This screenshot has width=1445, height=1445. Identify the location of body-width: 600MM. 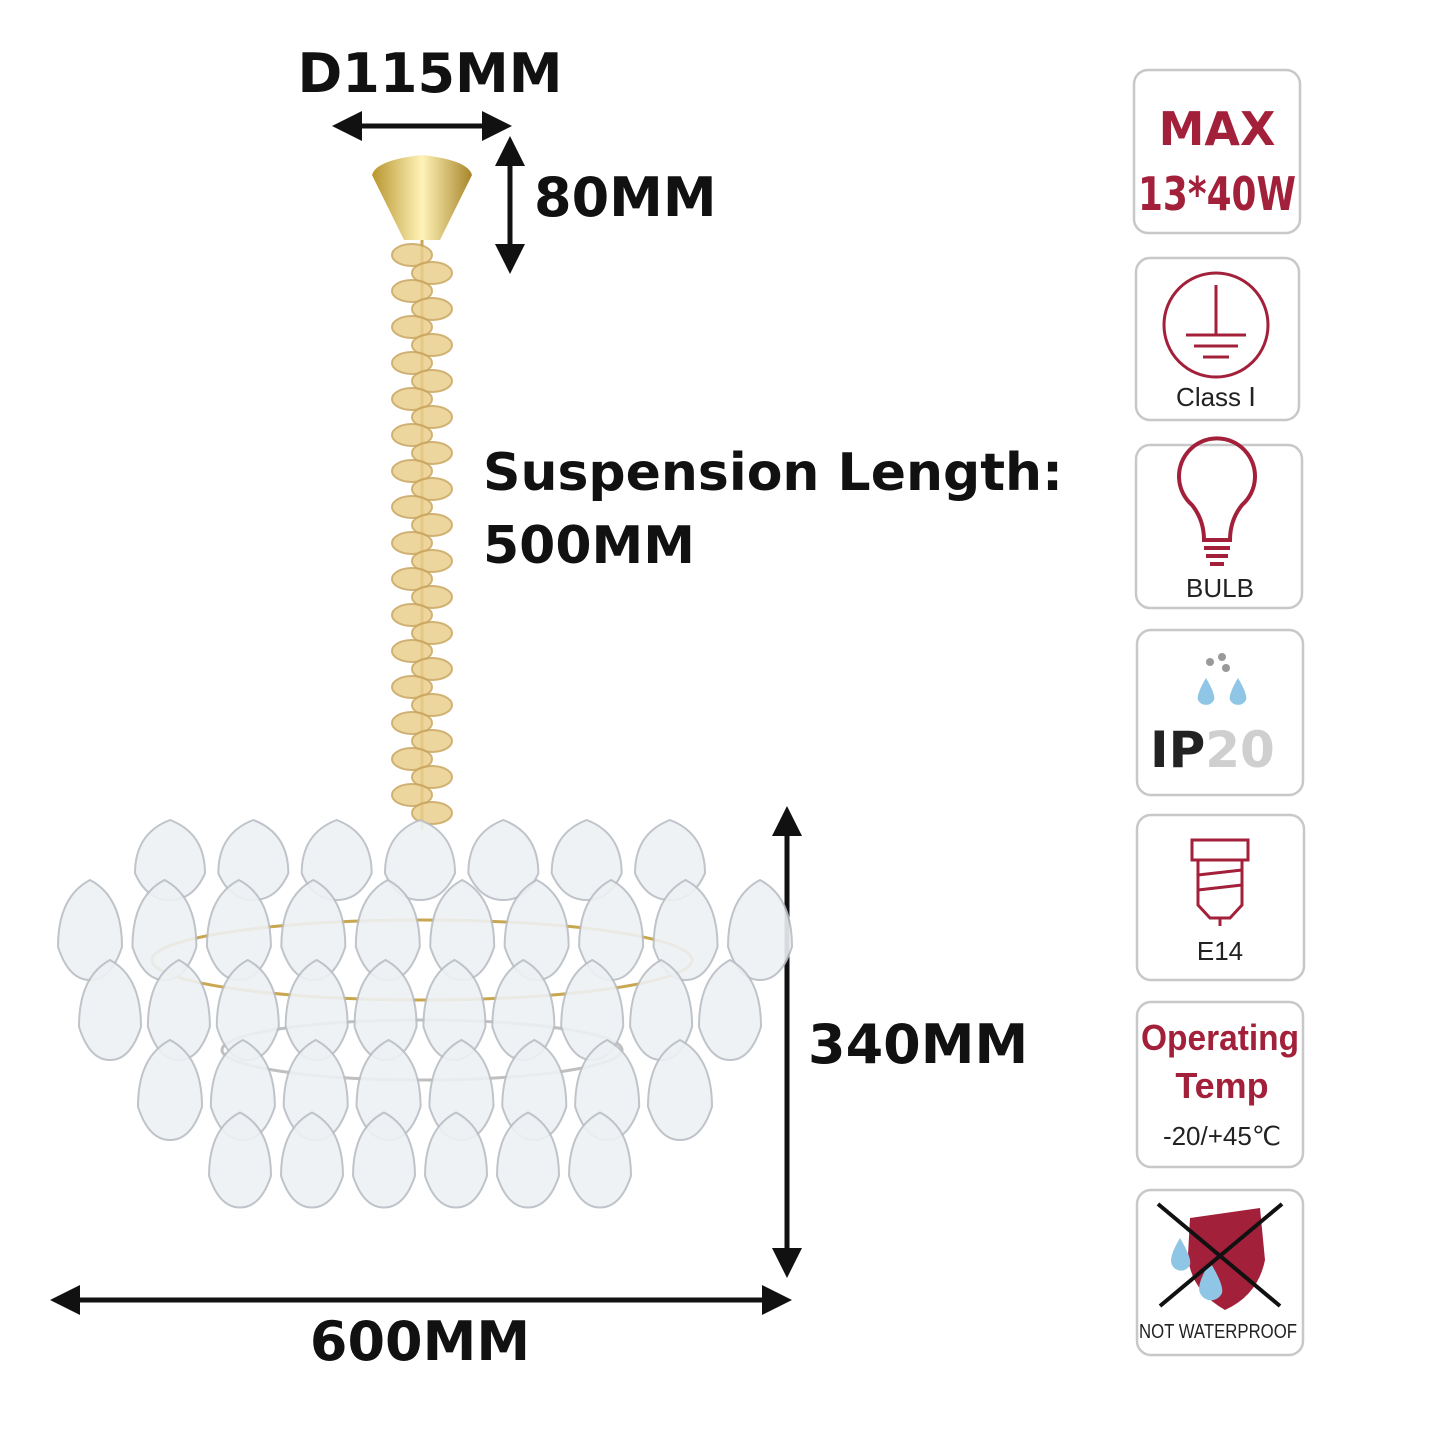
(420, 1341).